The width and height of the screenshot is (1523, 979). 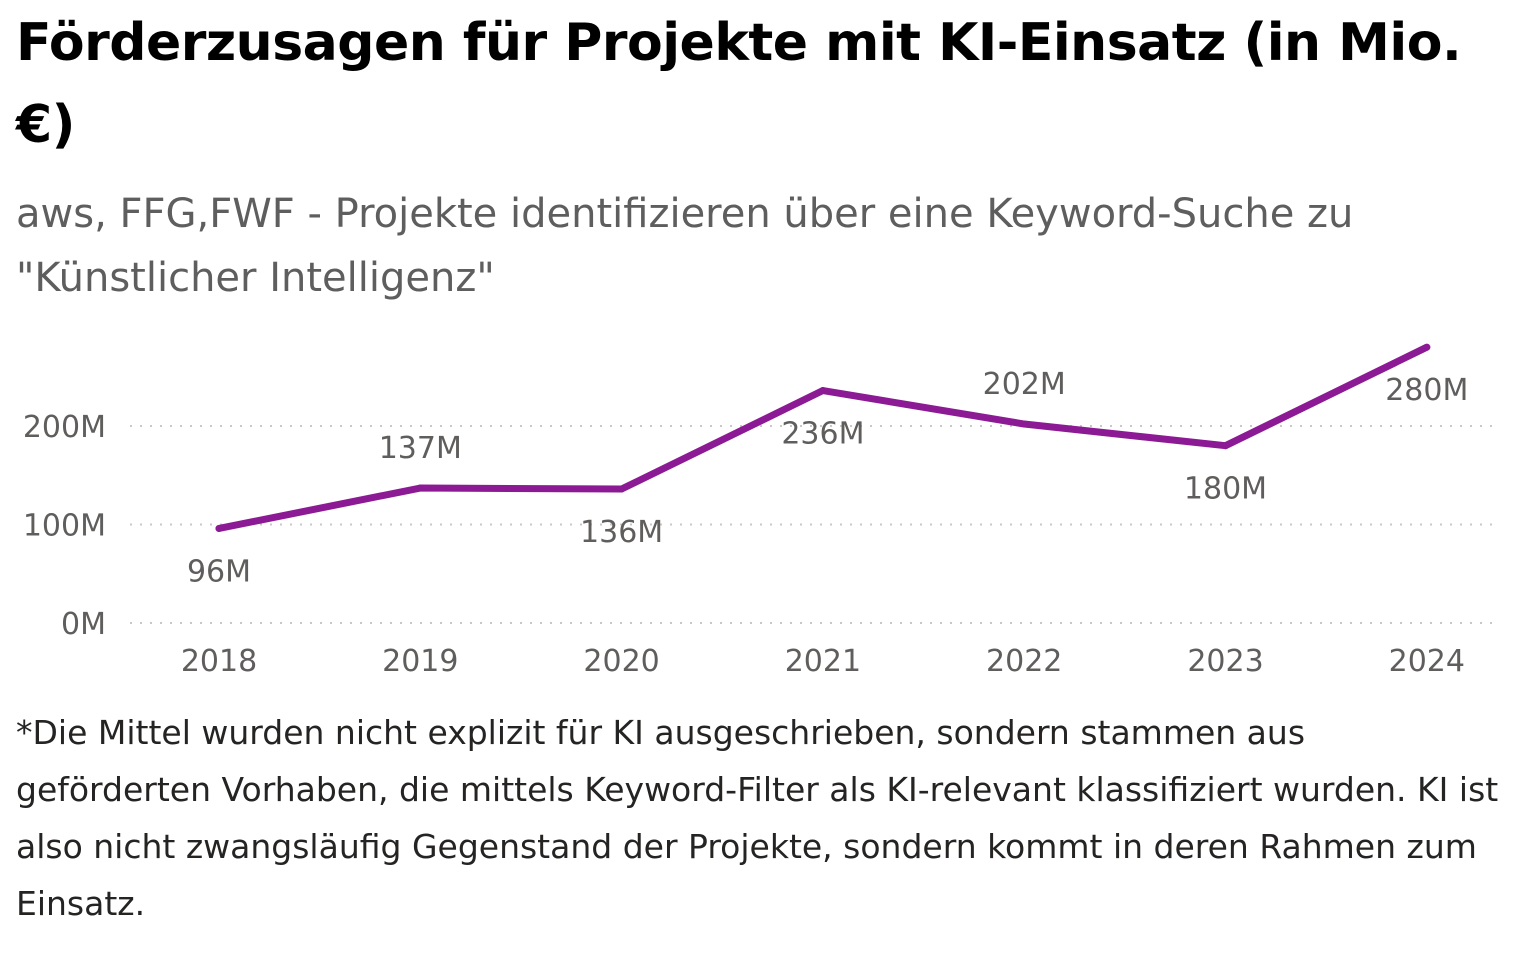 I want to click on y-tick-label: 100M, so click(x=64, y=526).